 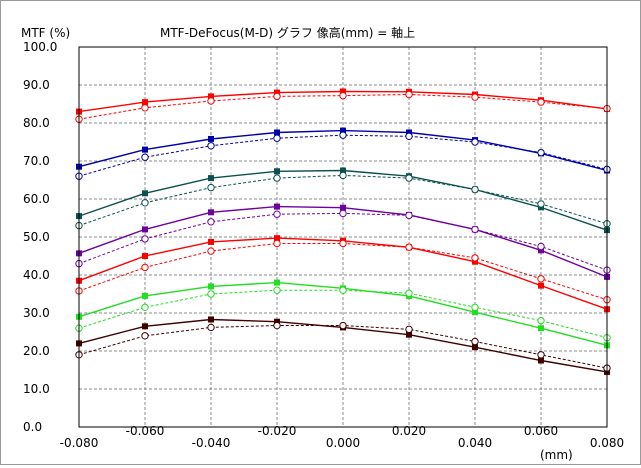 I want to click on y-tick-label: 60.0, so click(x=36, y=199).